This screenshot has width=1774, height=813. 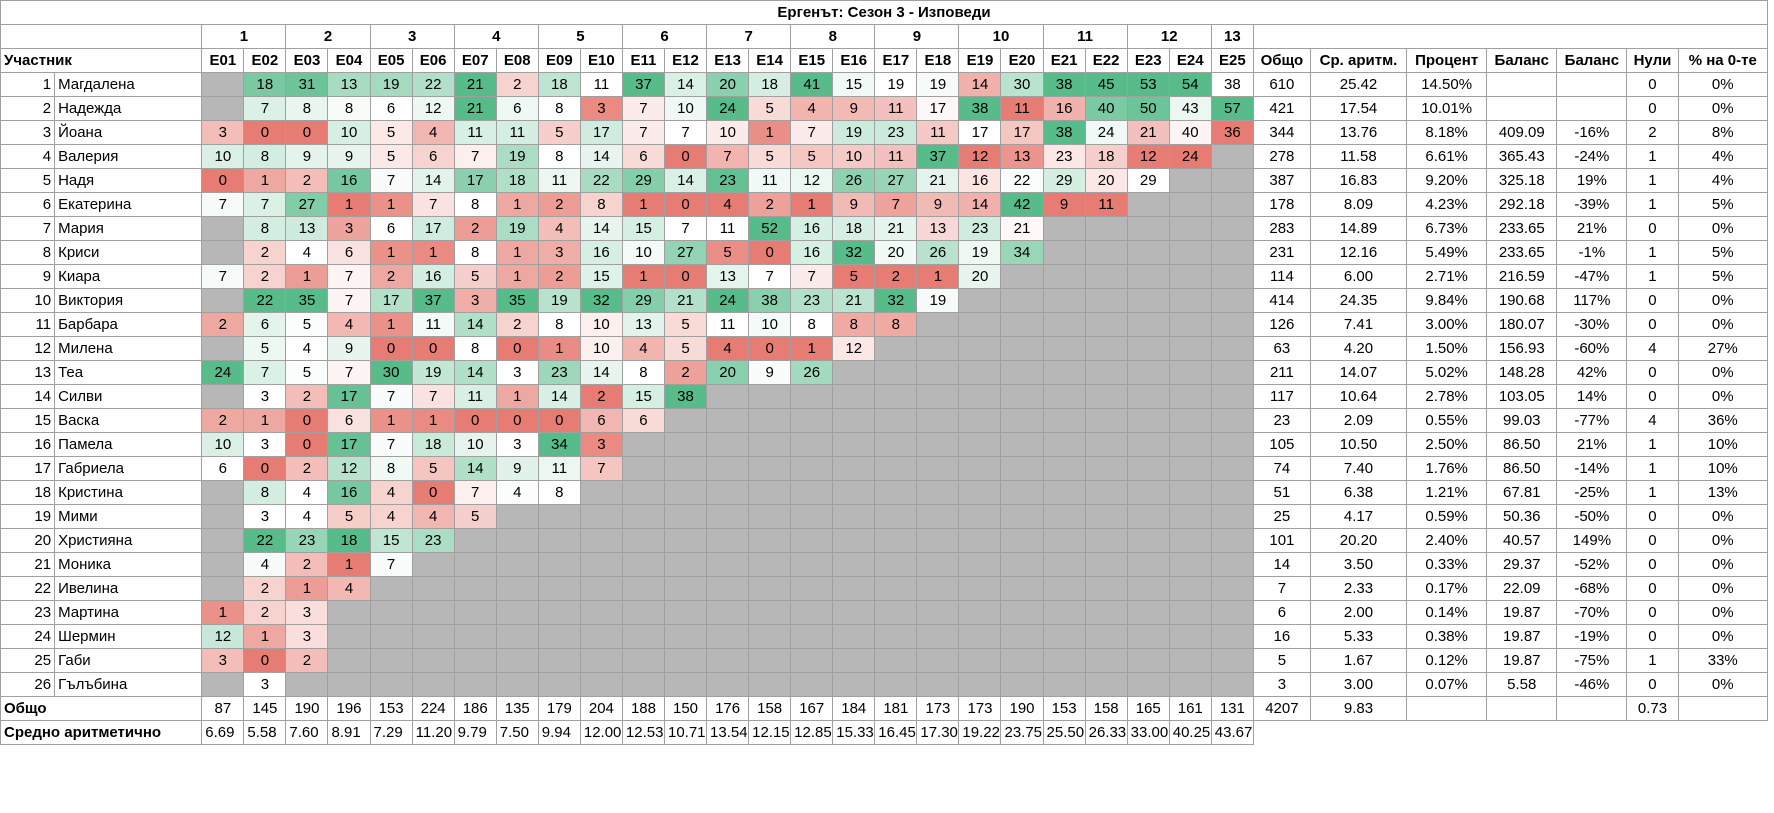 What do you see at coordinates (854, 300) in the screenshot?
I see `episode-count: 21` at bounding box center [854, 300].